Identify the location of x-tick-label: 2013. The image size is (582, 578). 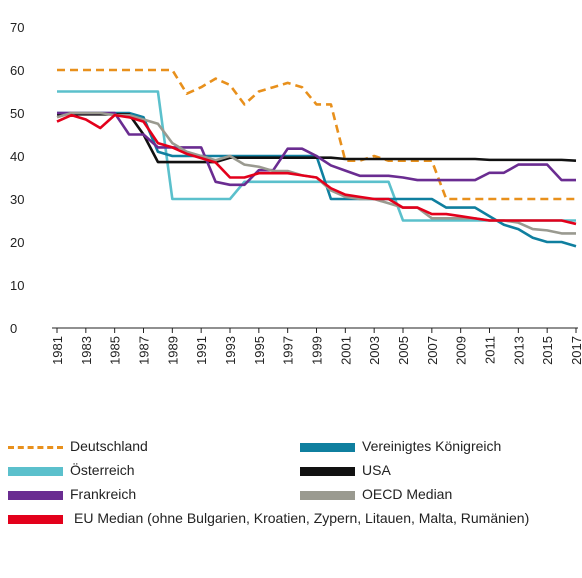
(518, 350).